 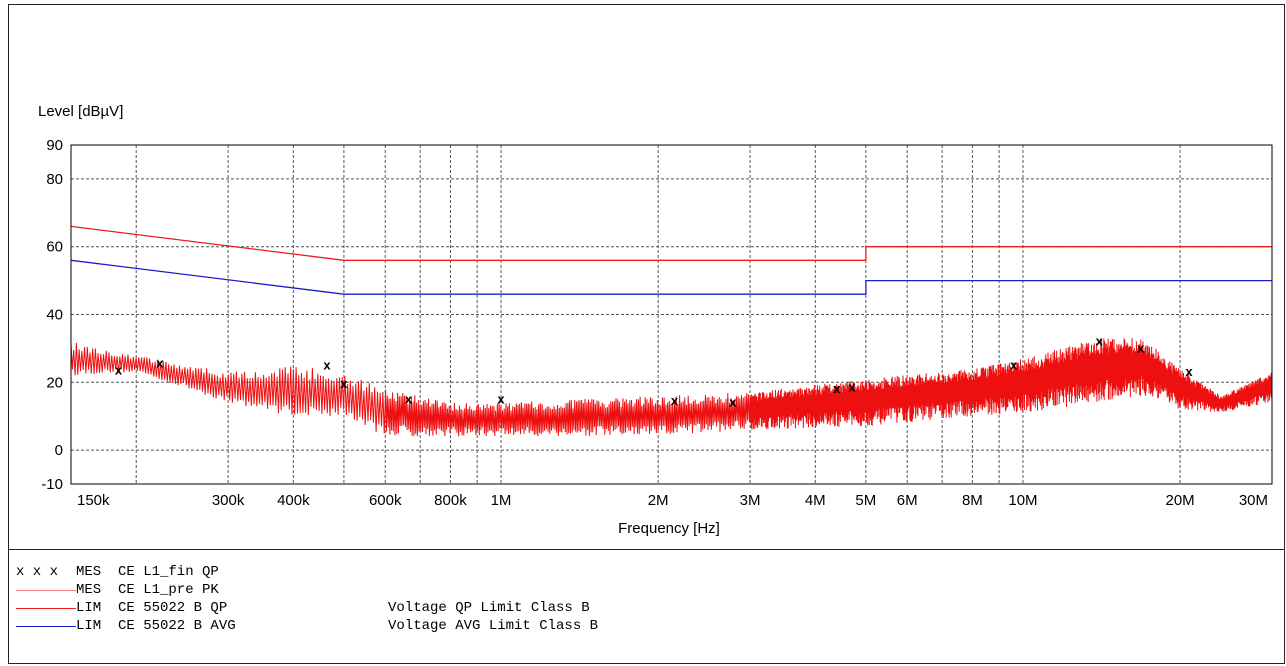 What do you see at coordinates (658, 500) in the screenshot?
I see `x-tick-label: 2M` at bounding box center [658, 500].